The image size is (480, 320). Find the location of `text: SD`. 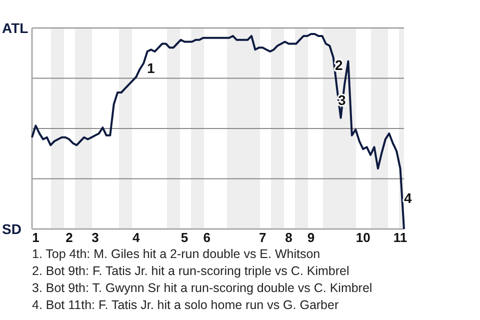

text: SD is located at coordinates (12, 228).